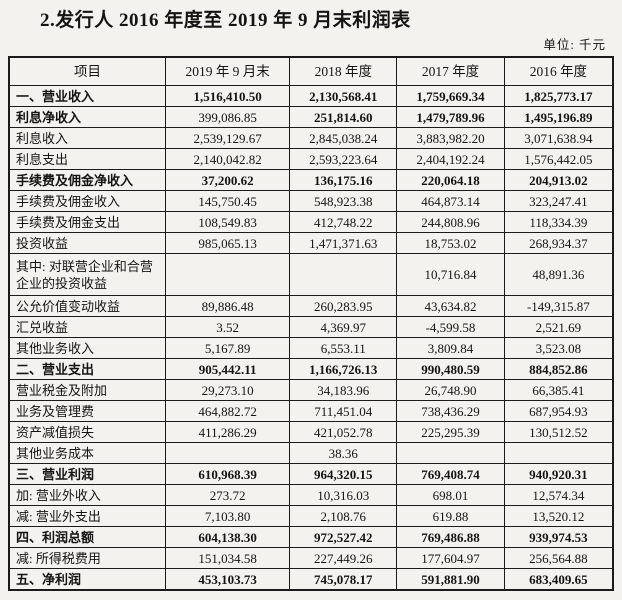 The height and width of the screenshot is (600, 622). What do you see at coordinates (87, 369) in the screenshot?
I see `row-label: 二、营业支出` at bounding box center [87, 369].